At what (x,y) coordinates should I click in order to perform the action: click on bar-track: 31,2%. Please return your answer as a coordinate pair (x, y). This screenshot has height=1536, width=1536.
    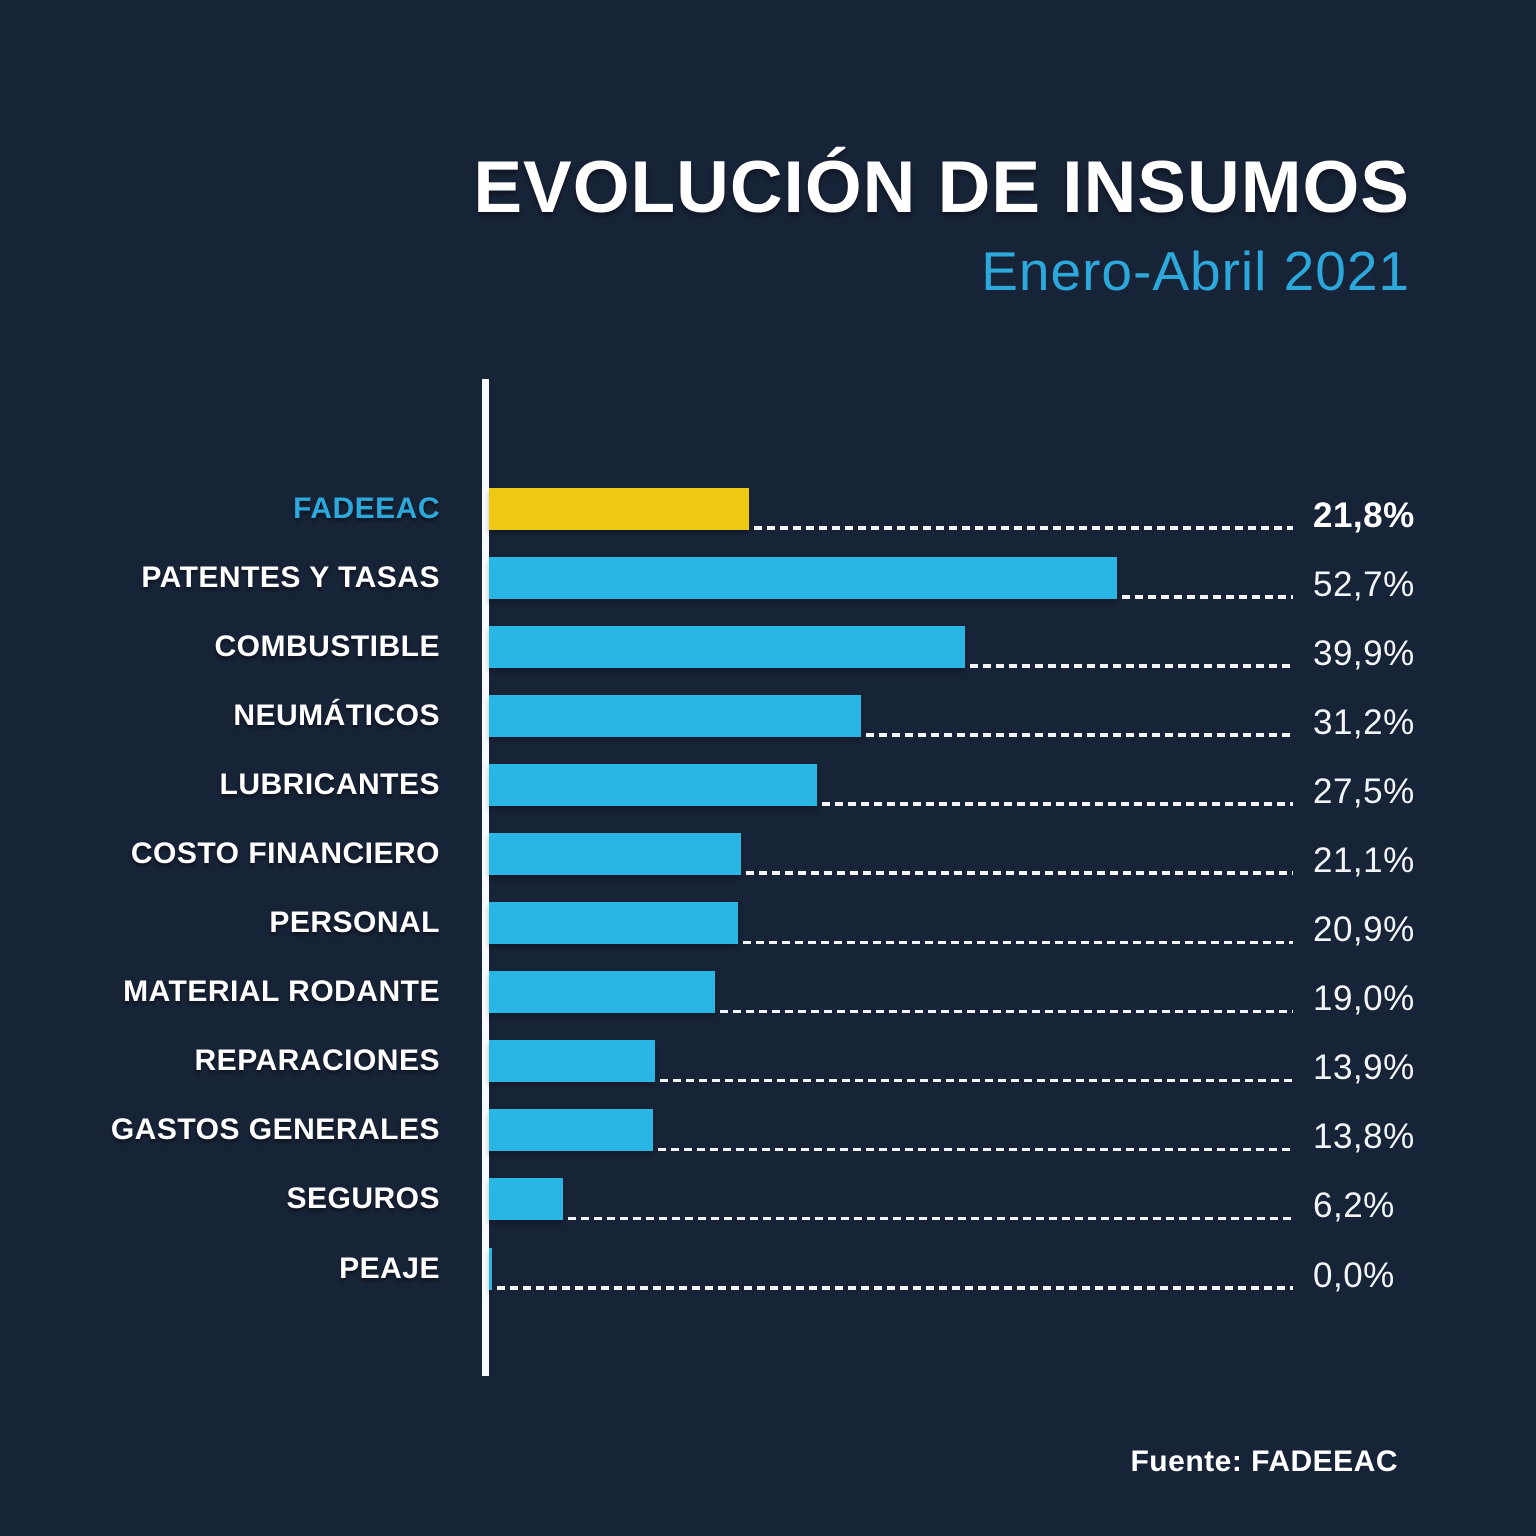
    Looking at the image, I should click on (1012, 715).